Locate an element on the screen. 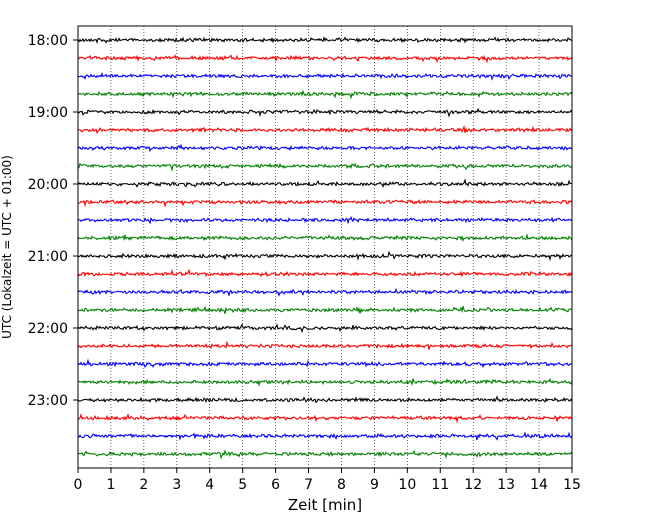 The height and width of the screenshot is (520, 650). x-tick-label: 11 is located at coordinates (440, 485).